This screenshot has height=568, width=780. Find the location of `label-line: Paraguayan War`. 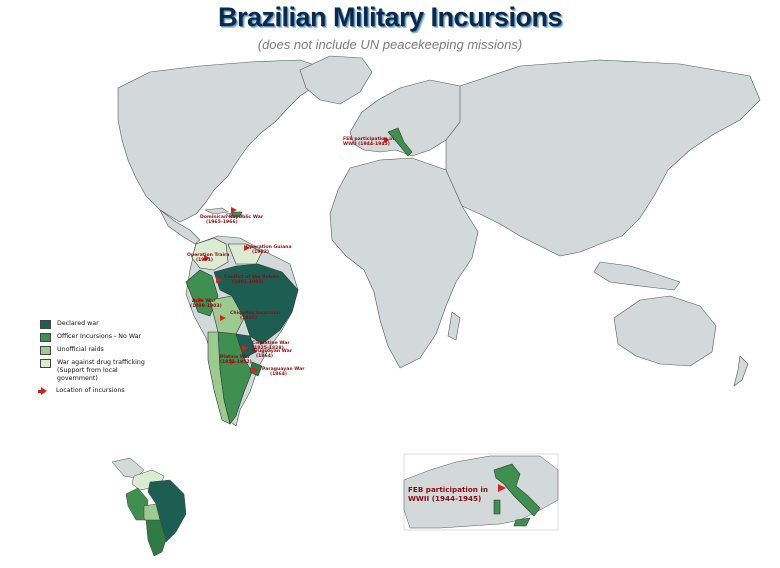

label-line: Paraguayan War is located at coordinates (283, 369).